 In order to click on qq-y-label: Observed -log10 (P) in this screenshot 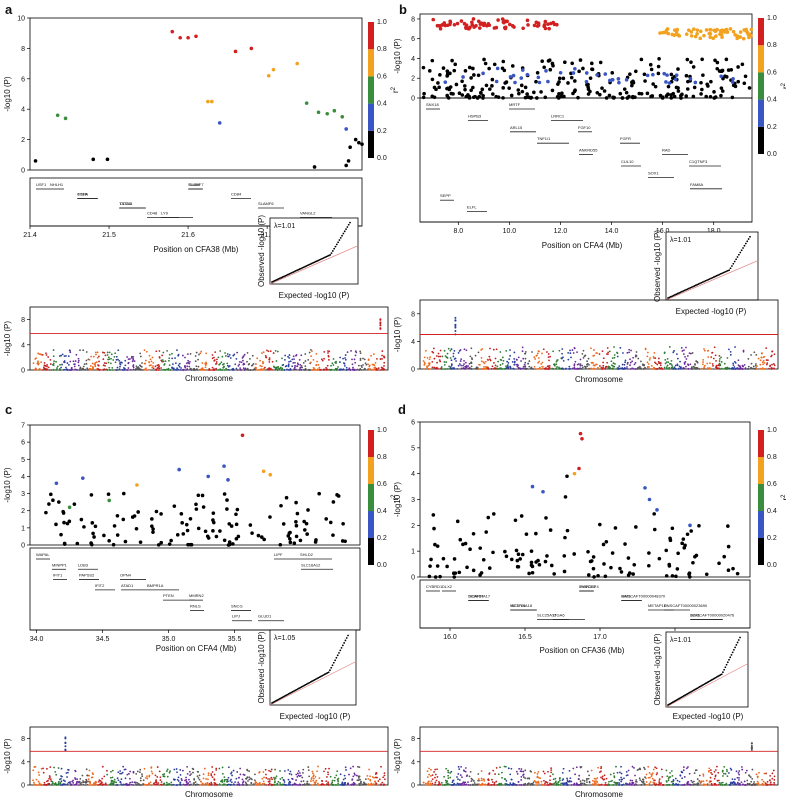, I will do `click(657, 669)`.